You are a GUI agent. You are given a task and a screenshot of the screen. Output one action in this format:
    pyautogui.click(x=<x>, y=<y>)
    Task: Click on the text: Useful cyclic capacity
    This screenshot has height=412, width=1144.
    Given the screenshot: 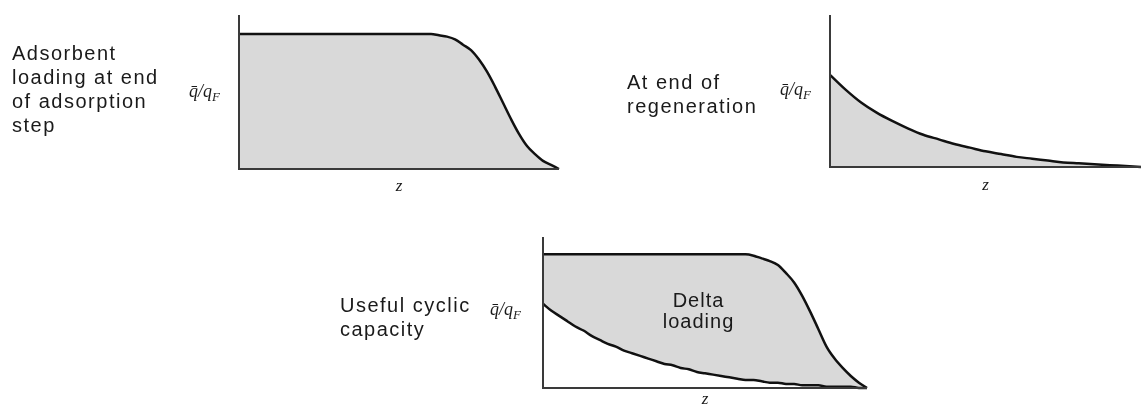 What is the action you would take?
    pyautogui.click(x=406, y=317)
    